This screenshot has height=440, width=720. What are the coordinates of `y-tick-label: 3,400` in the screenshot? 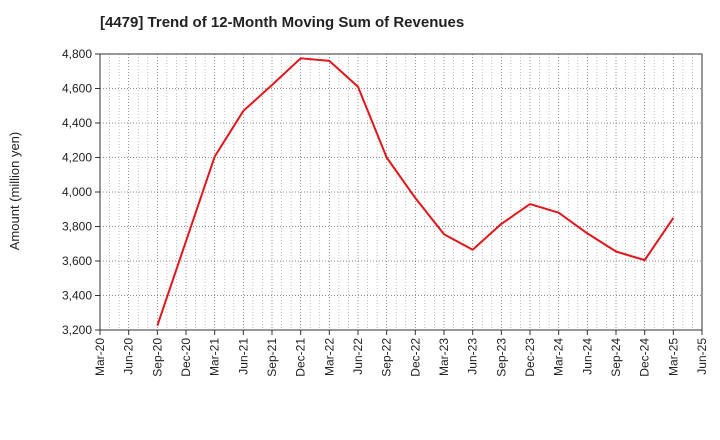 It's located at (77, 296).